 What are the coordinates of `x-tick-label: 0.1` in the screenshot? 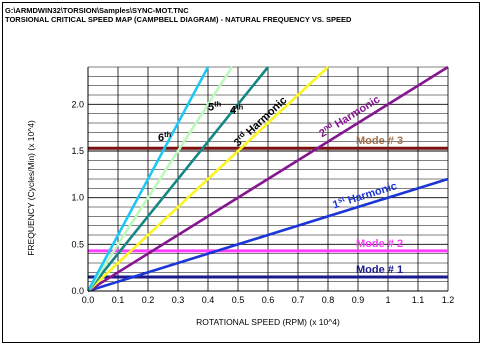 It's located at (118, 300).